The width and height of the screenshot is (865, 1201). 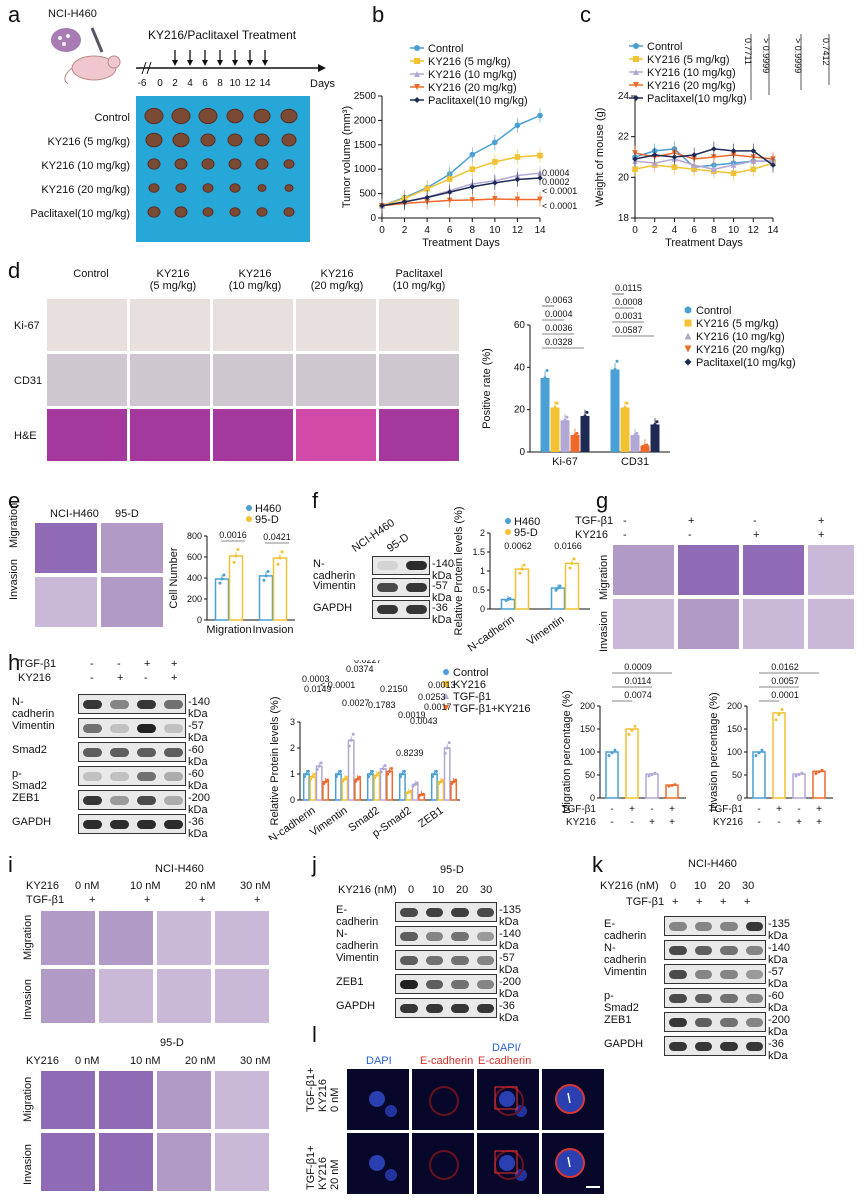 I want to click on blot-row-label: E-cadherin, so click(x=625, y=930).